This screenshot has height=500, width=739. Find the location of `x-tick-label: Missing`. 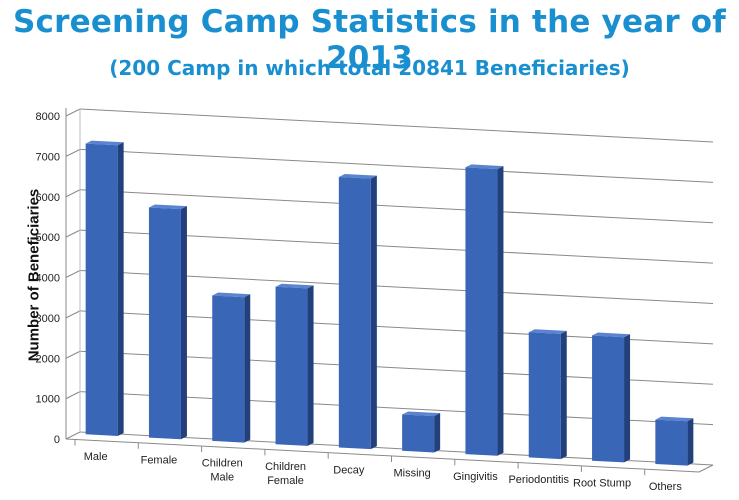

x-tick-label: Missing is located at coordinates (412, 474).